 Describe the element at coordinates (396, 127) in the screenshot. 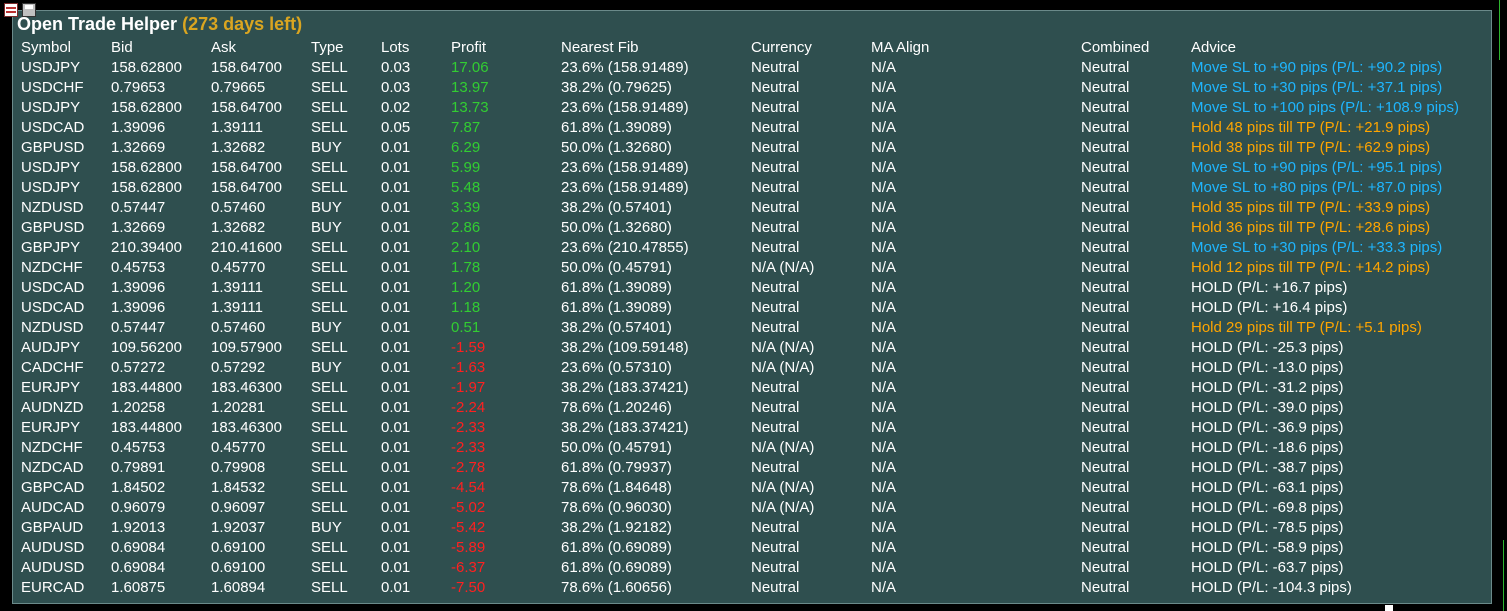

I see `cell-lots: 0.05` at that location.